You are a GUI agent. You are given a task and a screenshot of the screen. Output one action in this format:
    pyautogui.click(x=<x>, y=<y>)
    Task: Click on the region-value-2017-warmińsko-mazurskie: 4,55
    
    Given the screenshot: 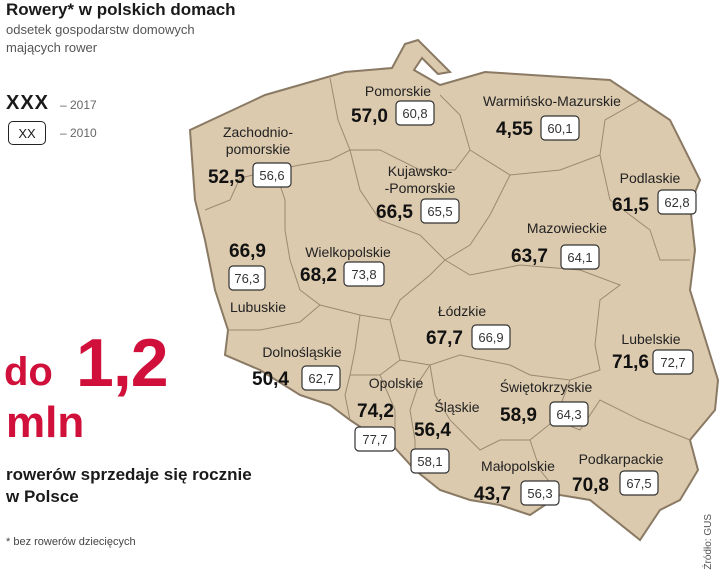 What is the action you would take?
    pyautogui.click(x=514, y=129)
    